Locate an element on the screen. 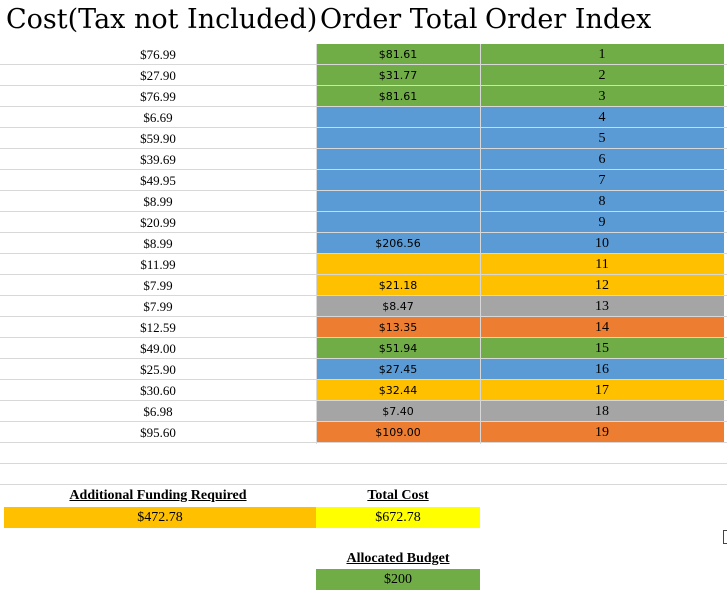  additional-funding-label: Additional Funding Required is located at coordinates (158, 495).